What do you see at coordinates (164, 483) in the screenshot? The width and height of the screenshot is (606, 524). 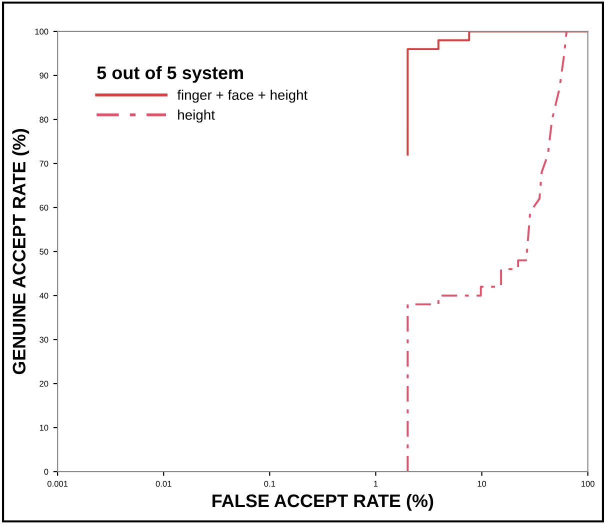 I see `x-tick-label: 0.01` at bounding box center [164, 483].